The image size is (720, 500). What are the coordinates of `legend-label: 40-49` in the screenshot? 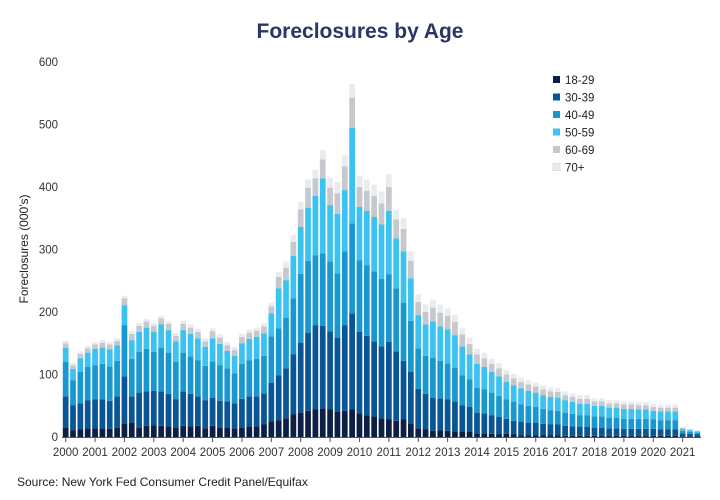 It's located at (579, 116).